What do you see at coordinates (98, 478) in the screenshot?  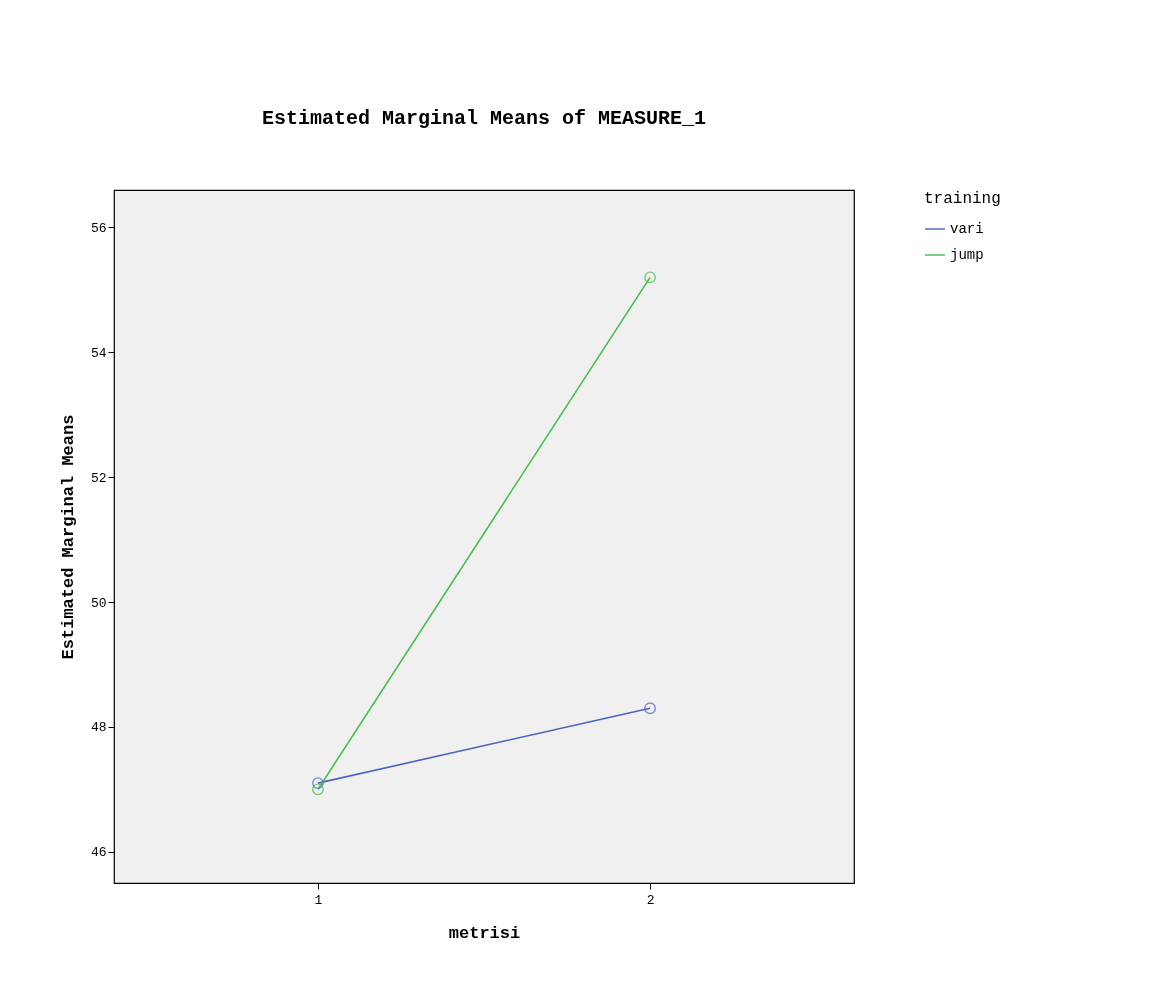 I see `y-tick-label: 52` at bounding box center [98, 478].